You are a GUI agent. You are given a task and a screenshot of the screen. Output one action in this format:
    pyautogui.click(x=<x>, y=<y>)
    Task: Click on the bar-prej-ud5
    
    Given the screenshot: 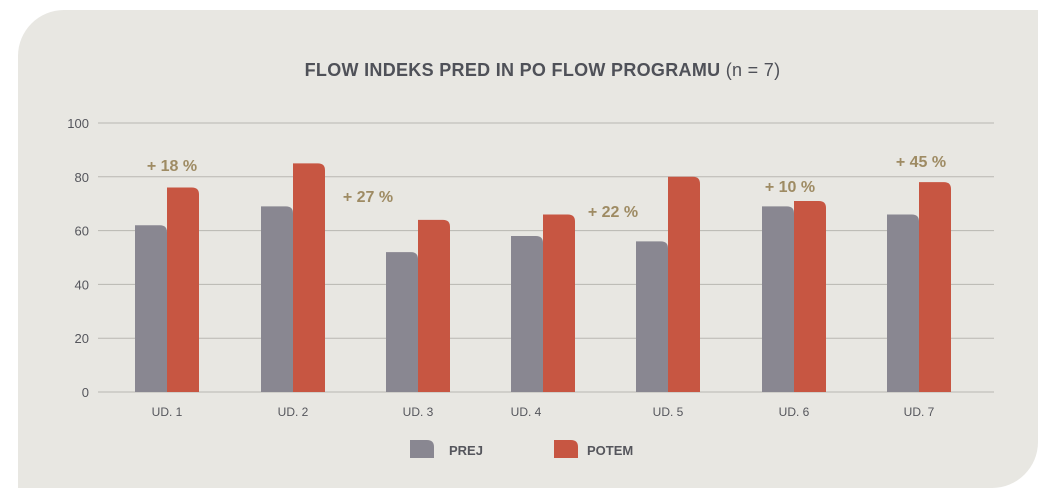 What is the action you would take?
    pyautogui.click(x=652, y=316)
    